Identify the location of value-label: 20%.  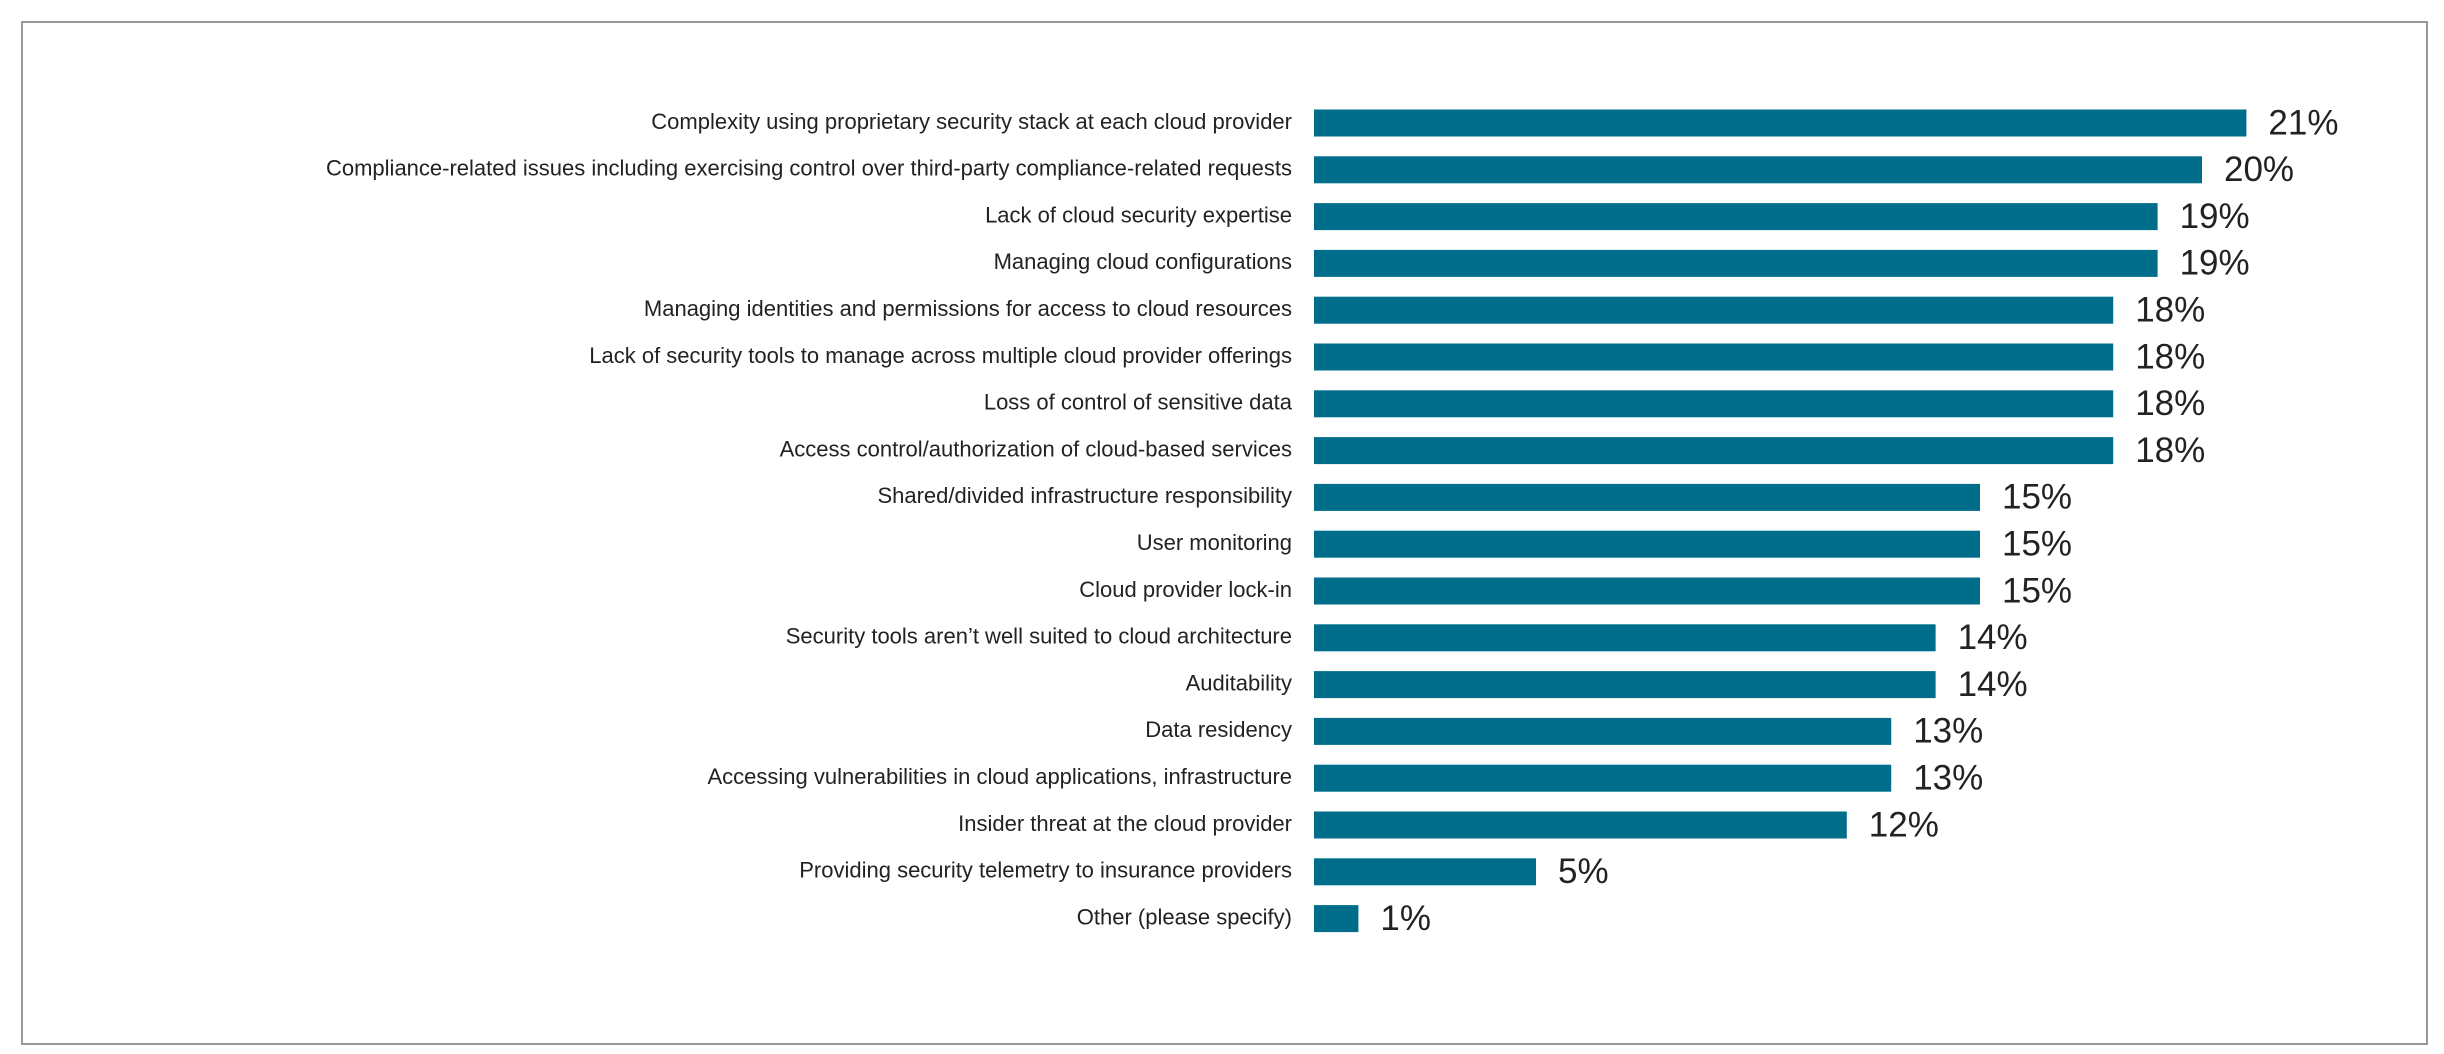
(2259, 169).